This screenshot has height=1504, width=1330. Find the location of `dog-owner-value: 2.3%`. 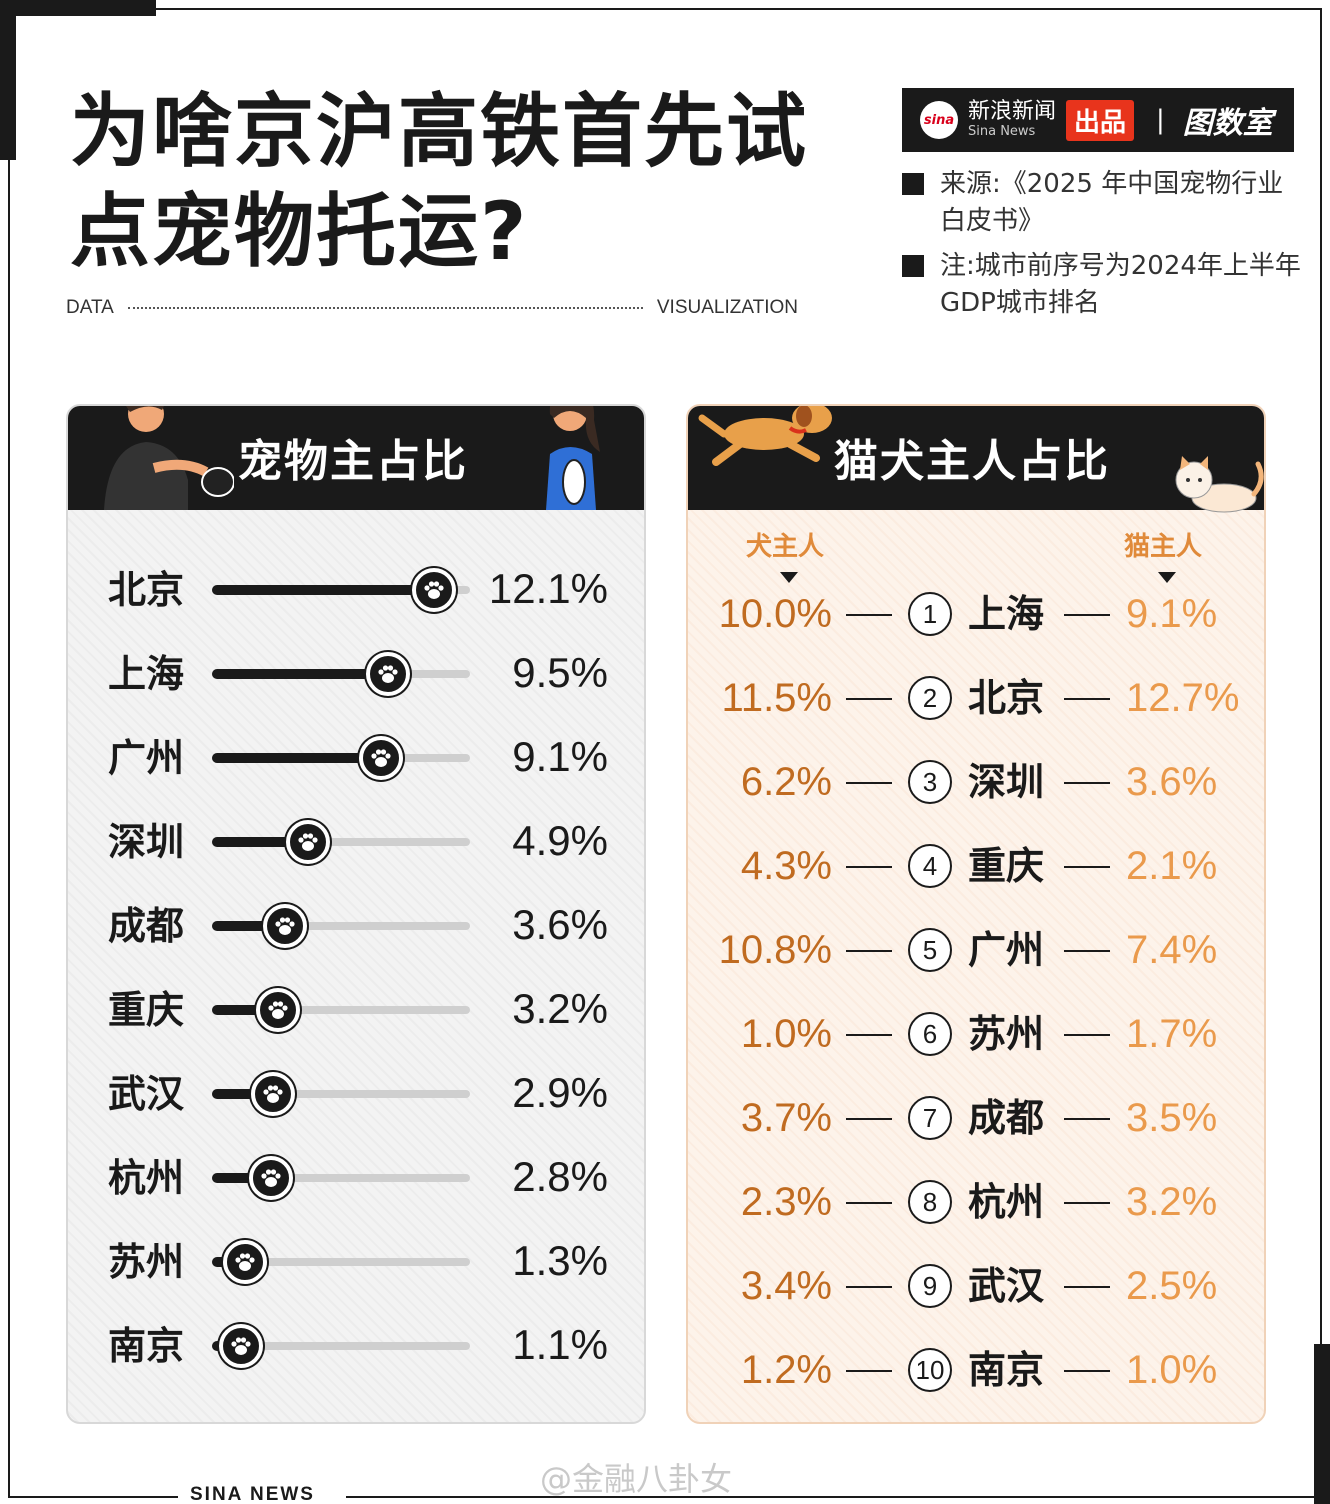

dog-owner-value: 2.3% is located at coordinates (786, 1202).